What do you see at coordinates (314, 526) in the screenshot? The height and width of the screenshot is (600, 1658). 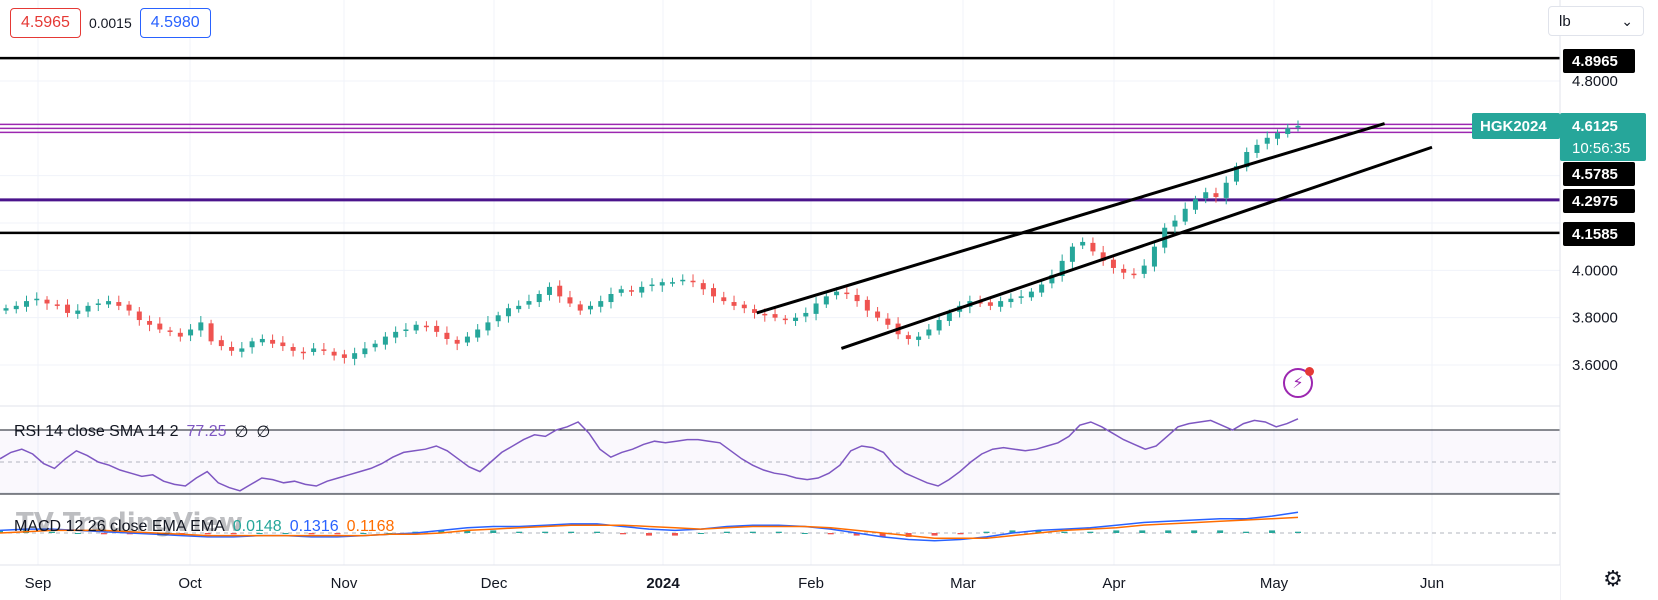 I see `macd-line-value: 0.1316` at bounding box center [314, 526].